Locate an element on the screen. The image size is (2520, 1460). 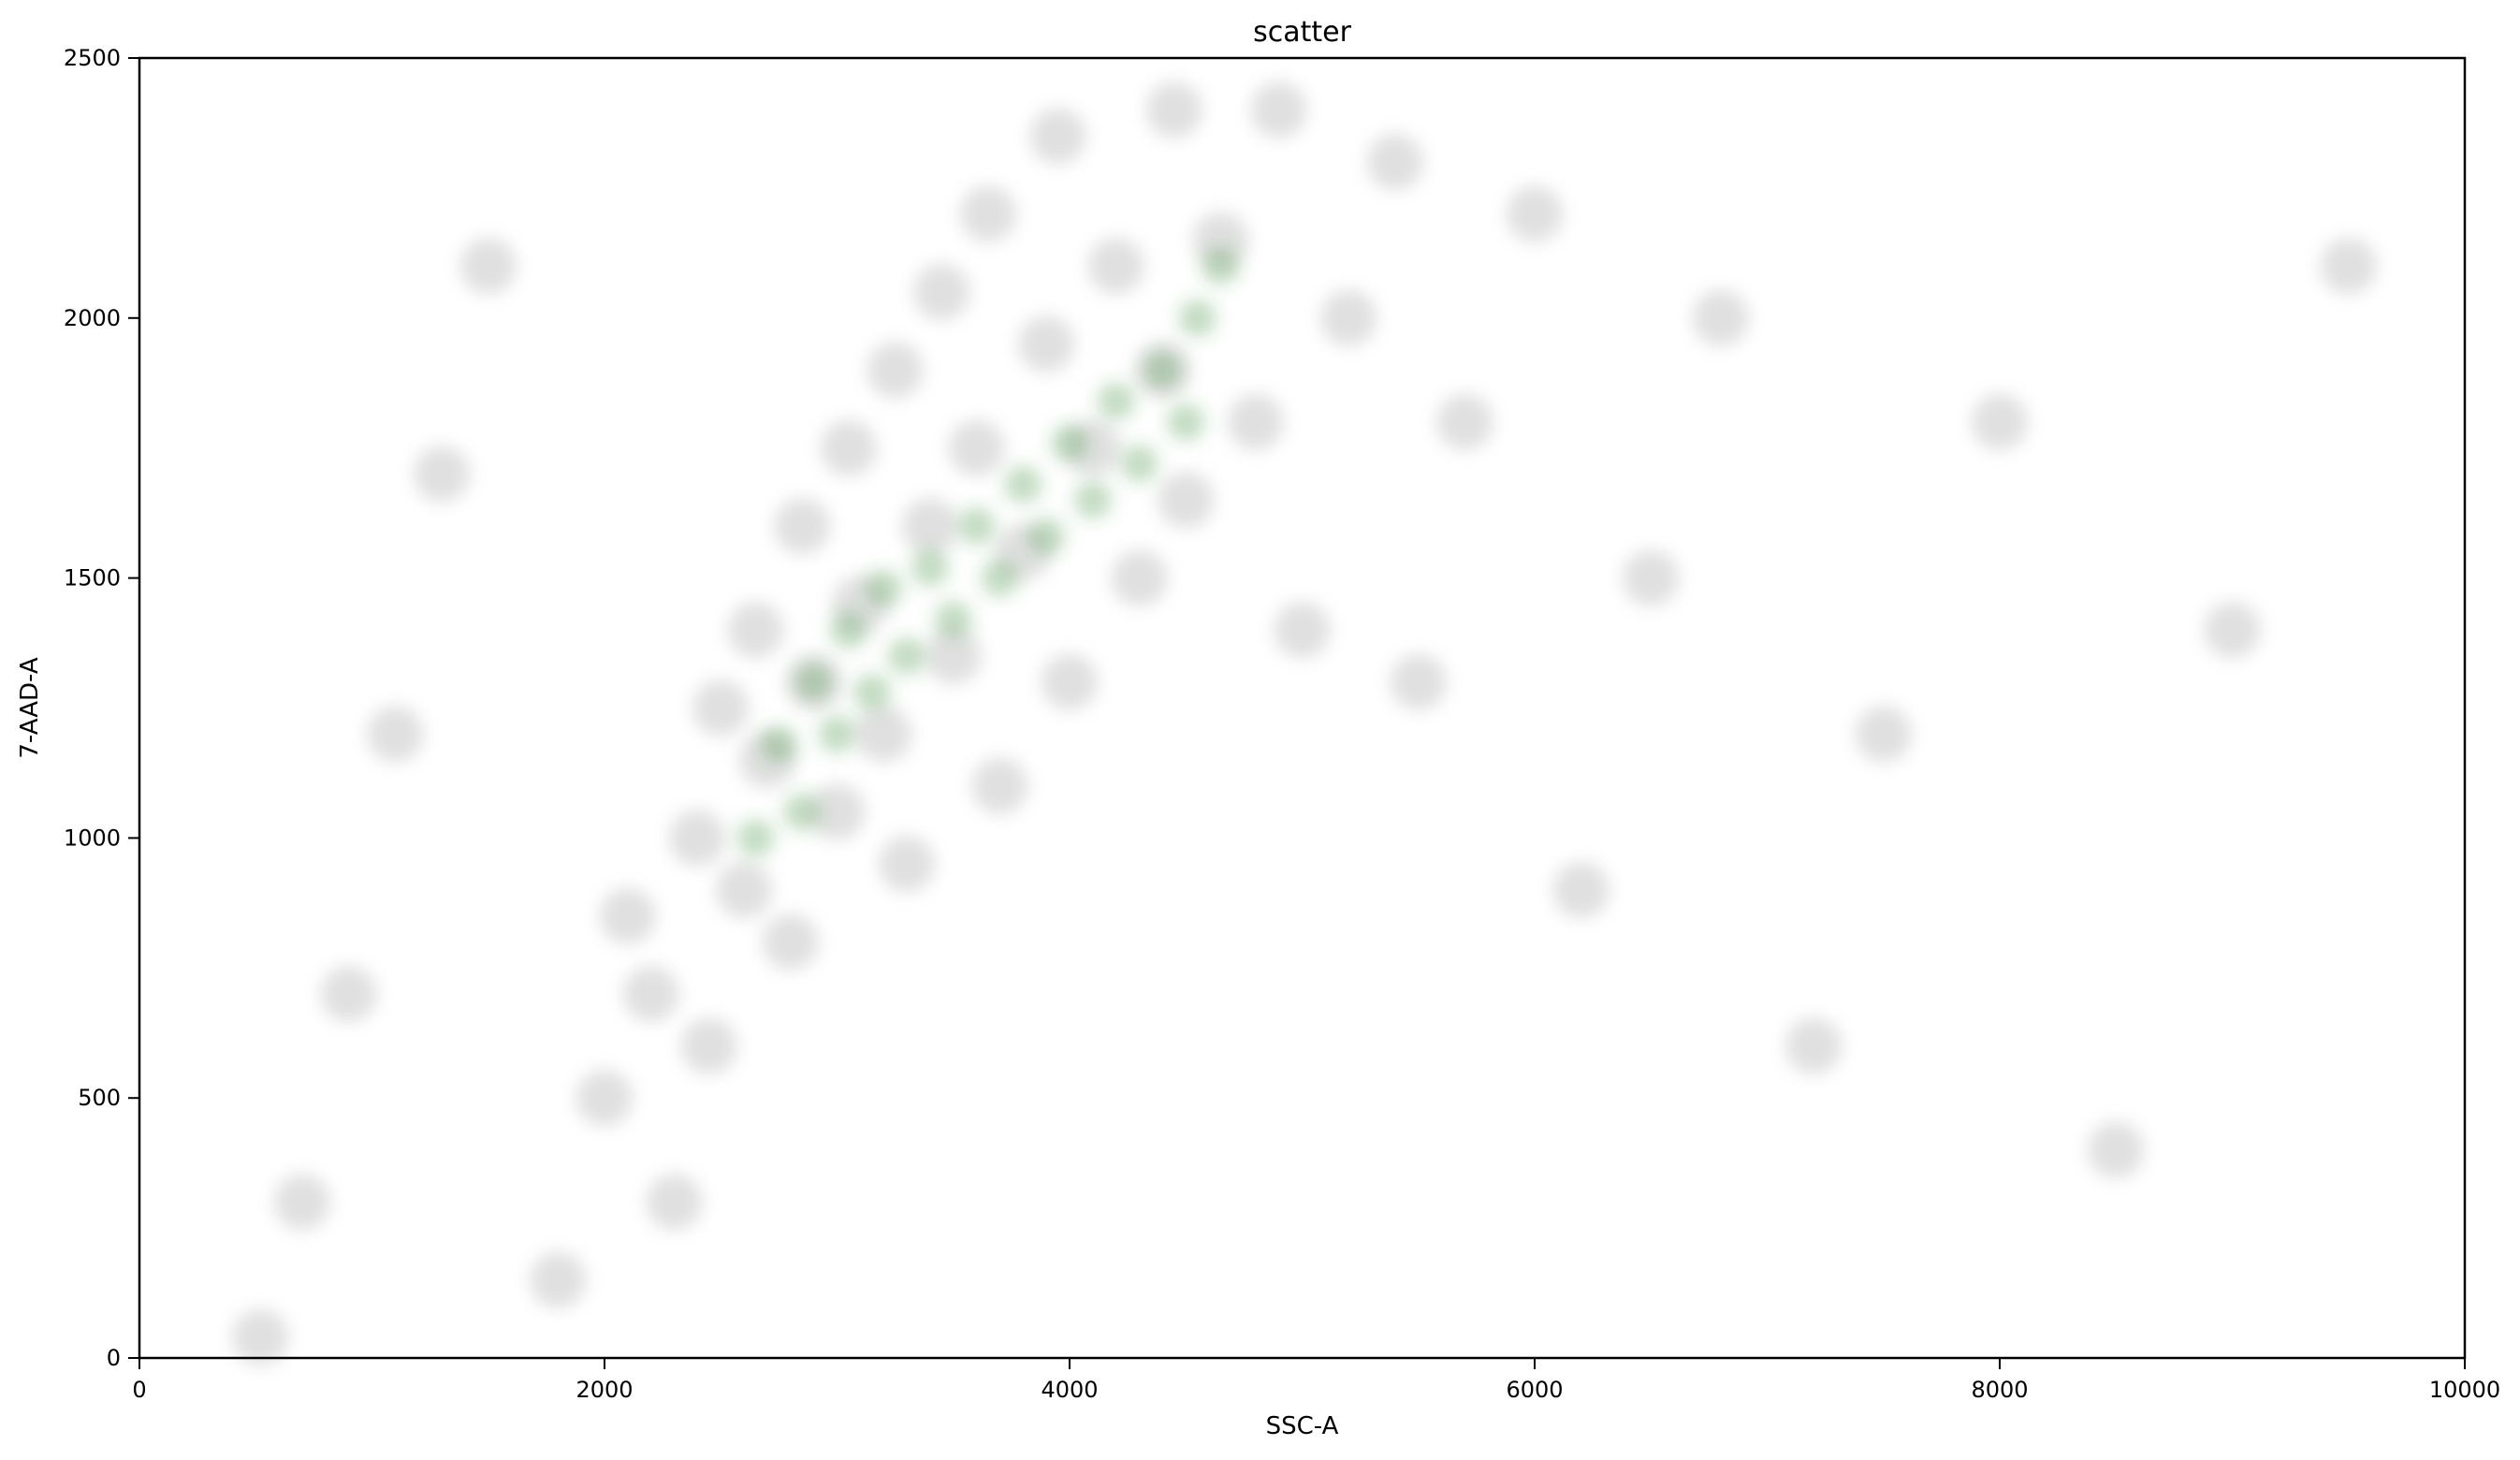
y-axis: 0 500 1000 1500 2000 2500 is located at coordinates (101, 708).